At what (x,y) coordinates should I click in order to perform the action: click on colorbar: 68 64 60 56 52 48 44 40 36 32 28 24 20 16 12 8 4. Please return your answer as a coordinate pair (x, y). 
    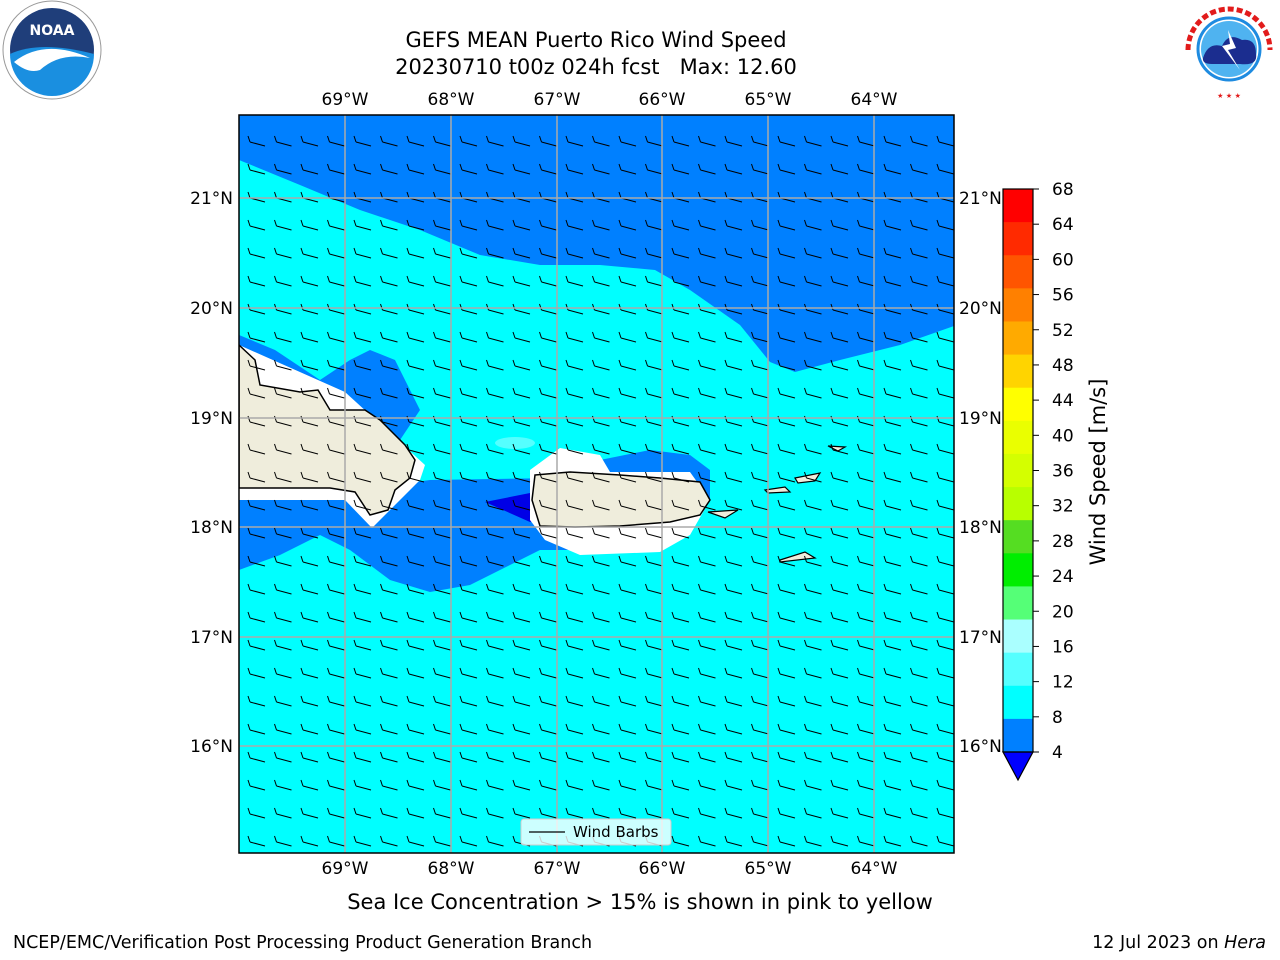
    Looking at the image, I should click on (1037, 481).